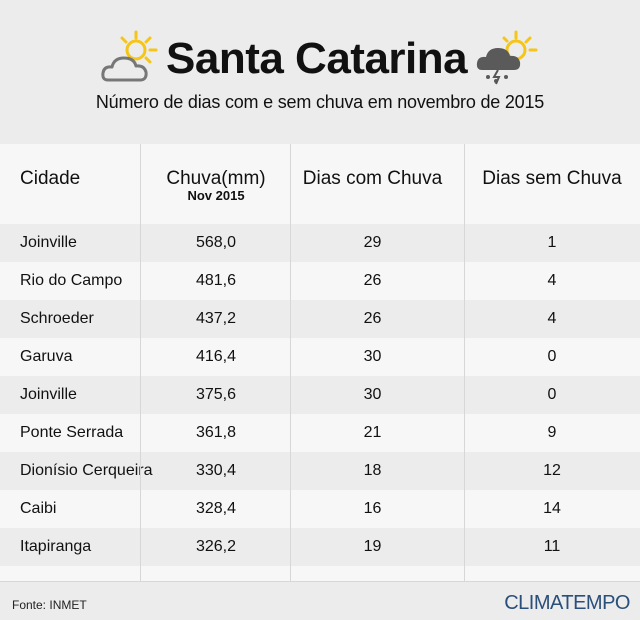 This screenshot has width=640, height=620. What do you see at coordinates (50, 178) in the screenshot?
I see `column-header-city: Cidade` at bounding box center [50, 178].